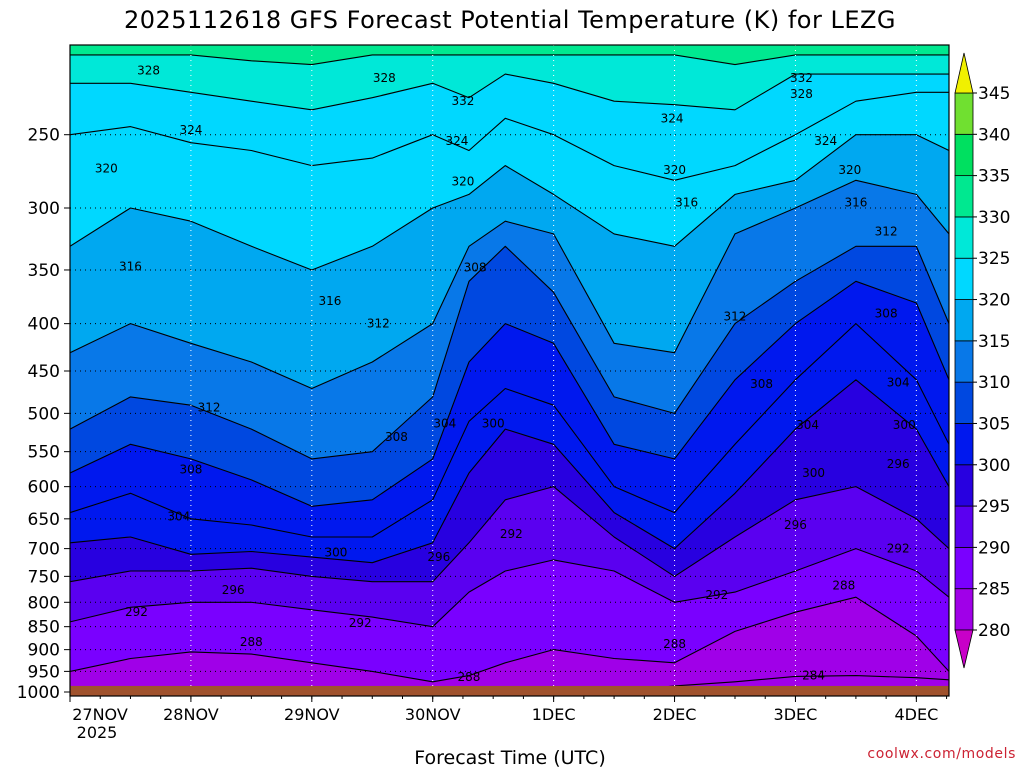 The height and width of the screenshot is (768, 1024). Describe the element at coordinates (994, 177) in the screenshot. I see `colorbar-label: 335` at that location.